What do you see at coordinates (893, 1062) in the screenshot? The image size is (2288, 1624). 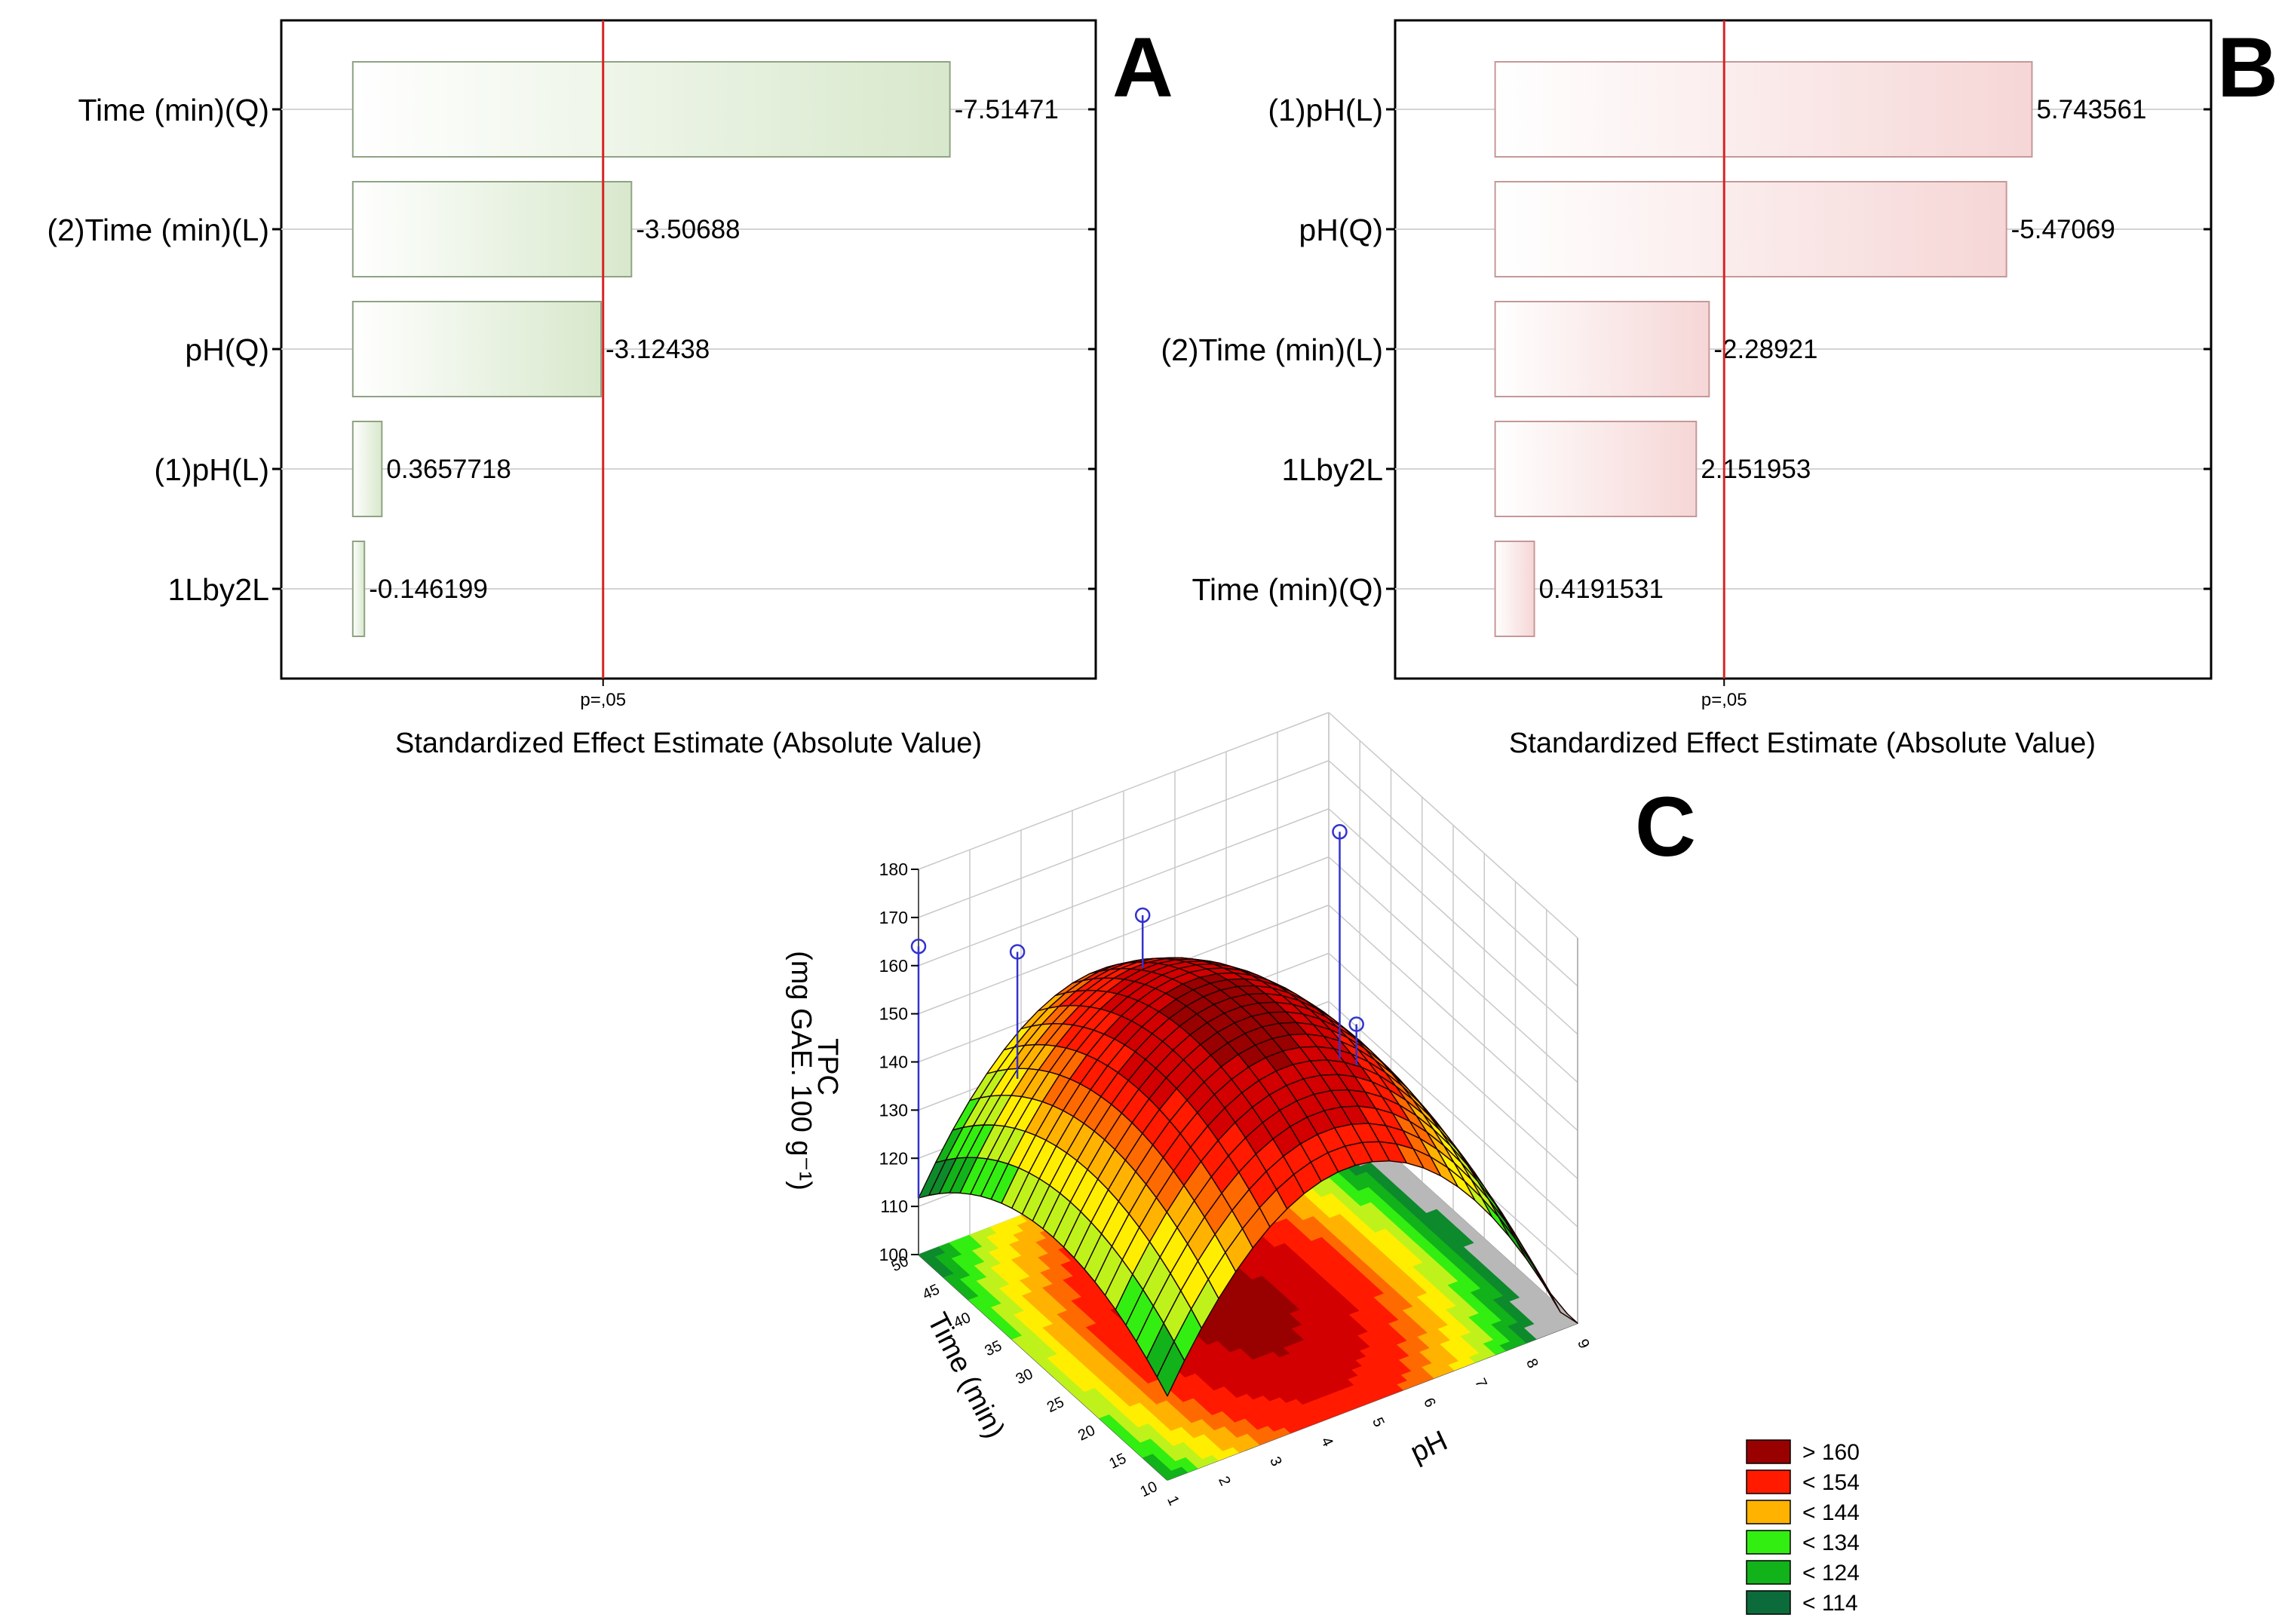 I see `panel-c-z-tick-label: 140` at bounding box center [893, 1062].